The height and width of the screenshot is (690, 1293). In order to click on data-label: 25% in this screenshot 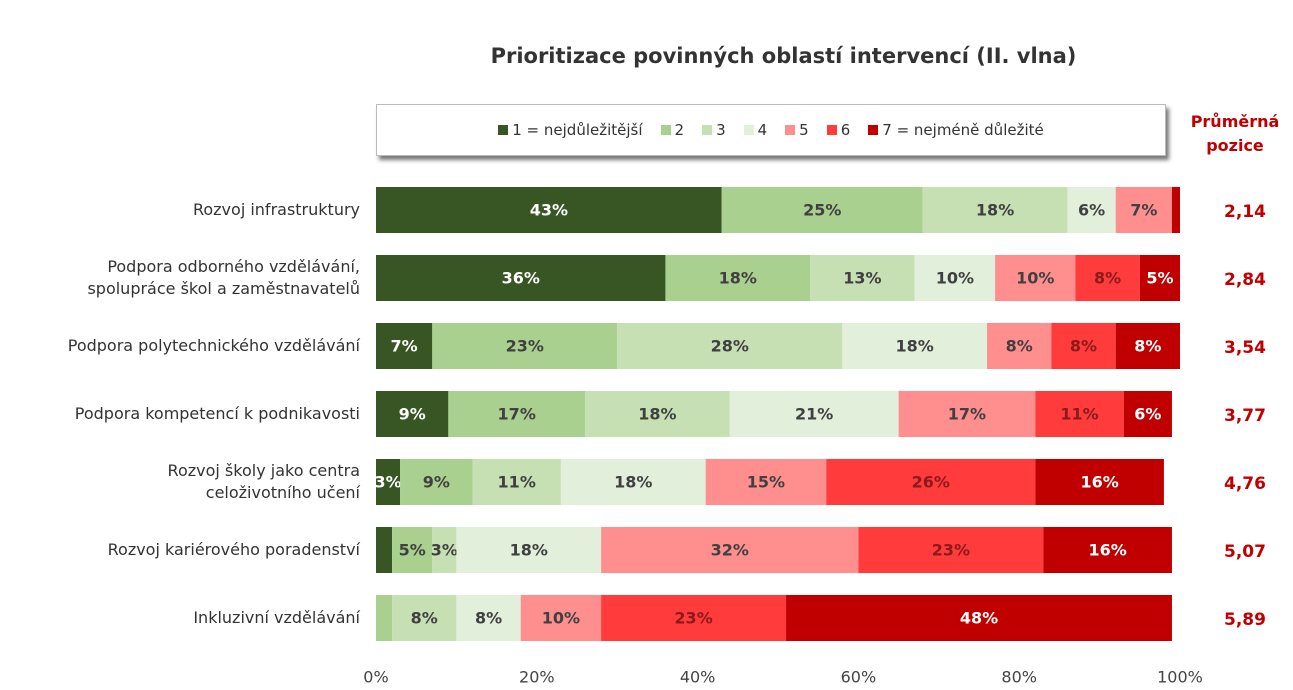, I will do `click(822, 210)`.